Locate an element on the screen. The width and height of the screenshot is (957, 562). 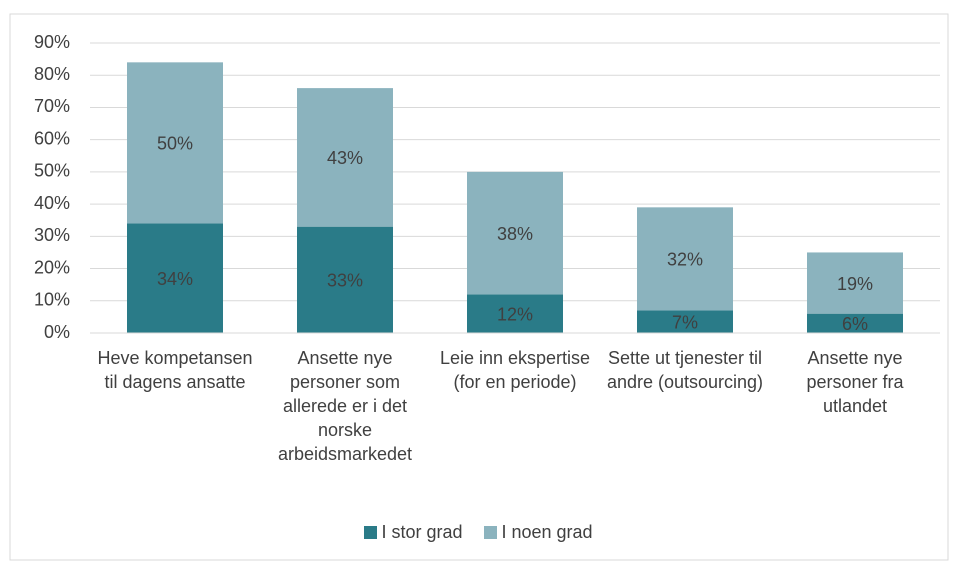
data-label: 33% is located at coordinates (345, 281).